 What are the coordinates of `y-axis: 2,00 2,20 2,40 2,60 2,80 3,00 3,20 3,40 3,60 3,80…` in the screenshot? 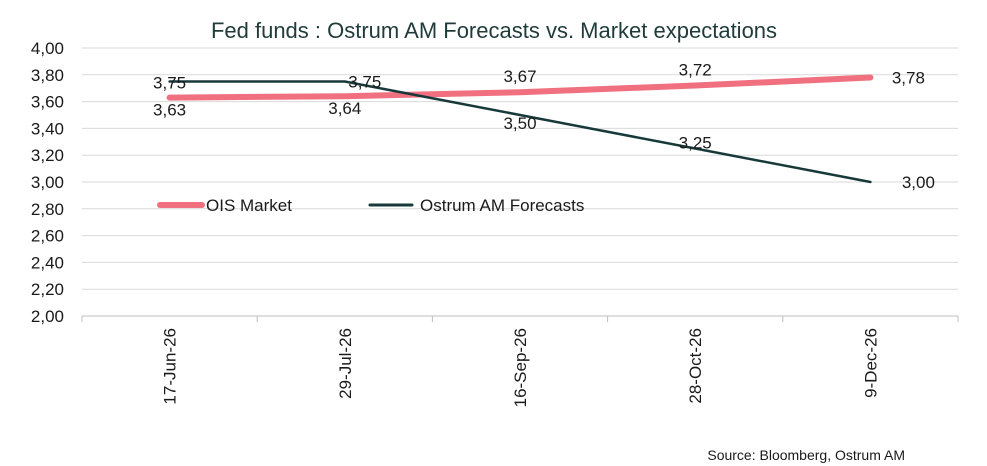 It's located at (47, 182).